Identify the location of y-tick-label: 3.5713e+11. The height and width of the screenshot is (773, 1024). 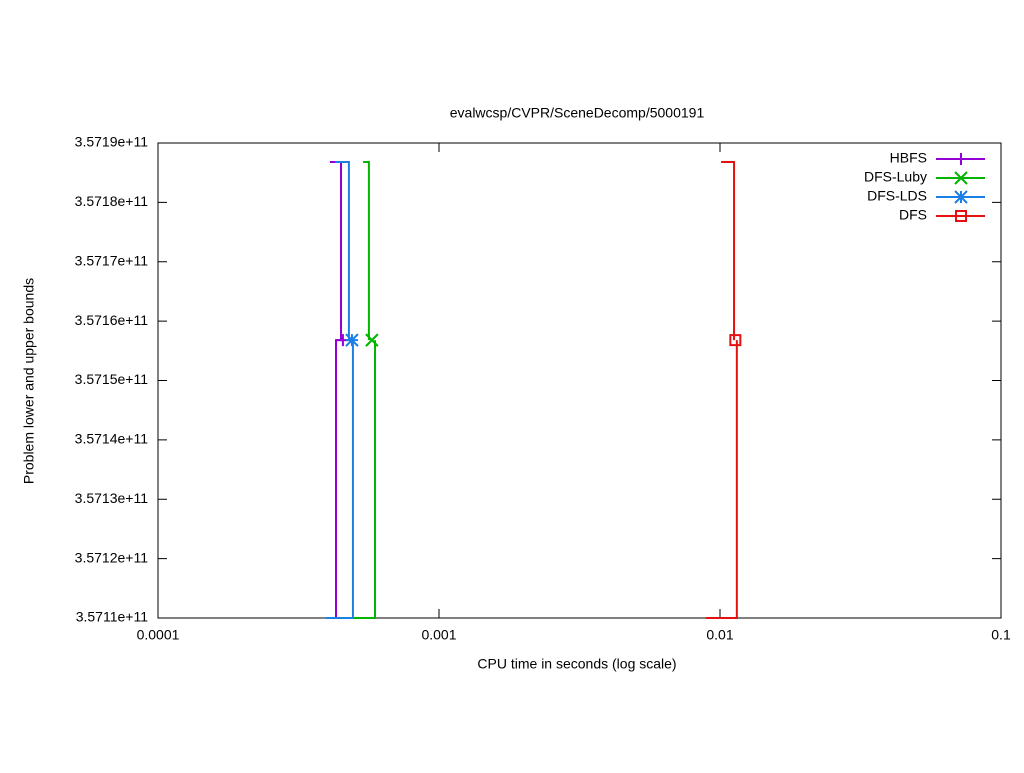
(112, 498).